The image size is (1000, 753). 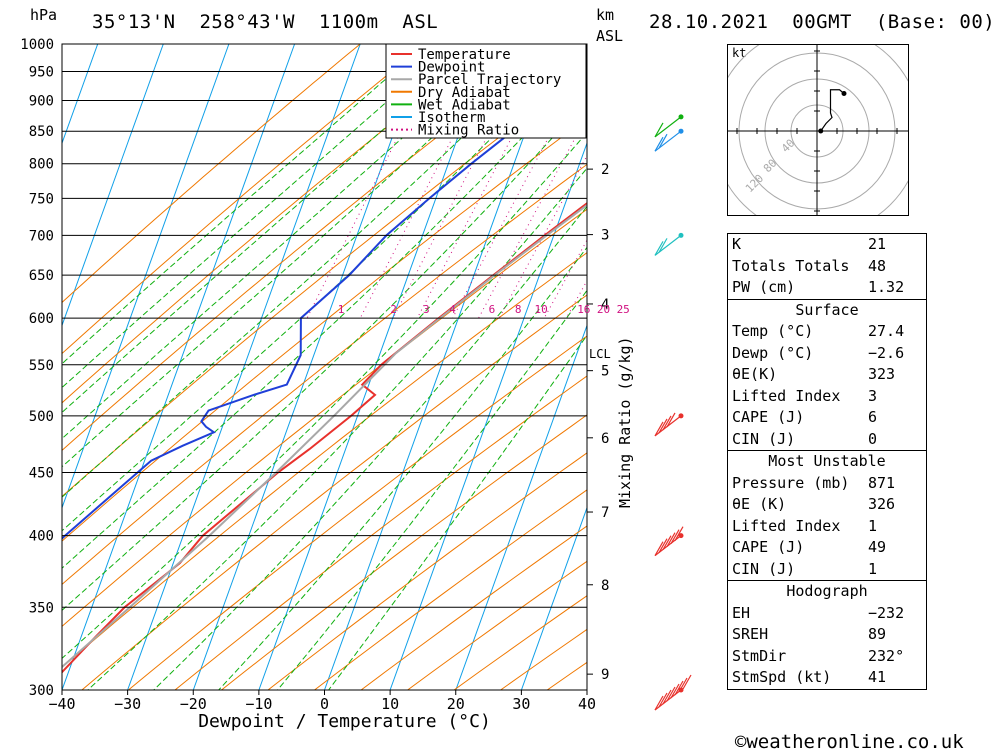 What do you see at coordinates (41, 165) in the screenshot?
I see `pressure-label: 800` at bounding box center [41, 165].